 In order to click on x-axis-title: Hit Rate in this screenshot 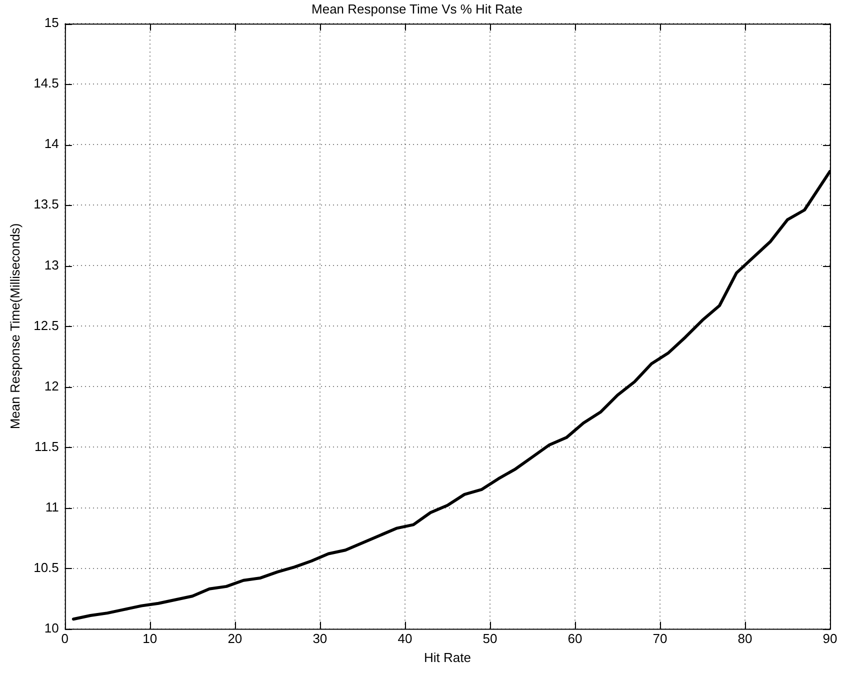, I will do `click(447, 657)`.